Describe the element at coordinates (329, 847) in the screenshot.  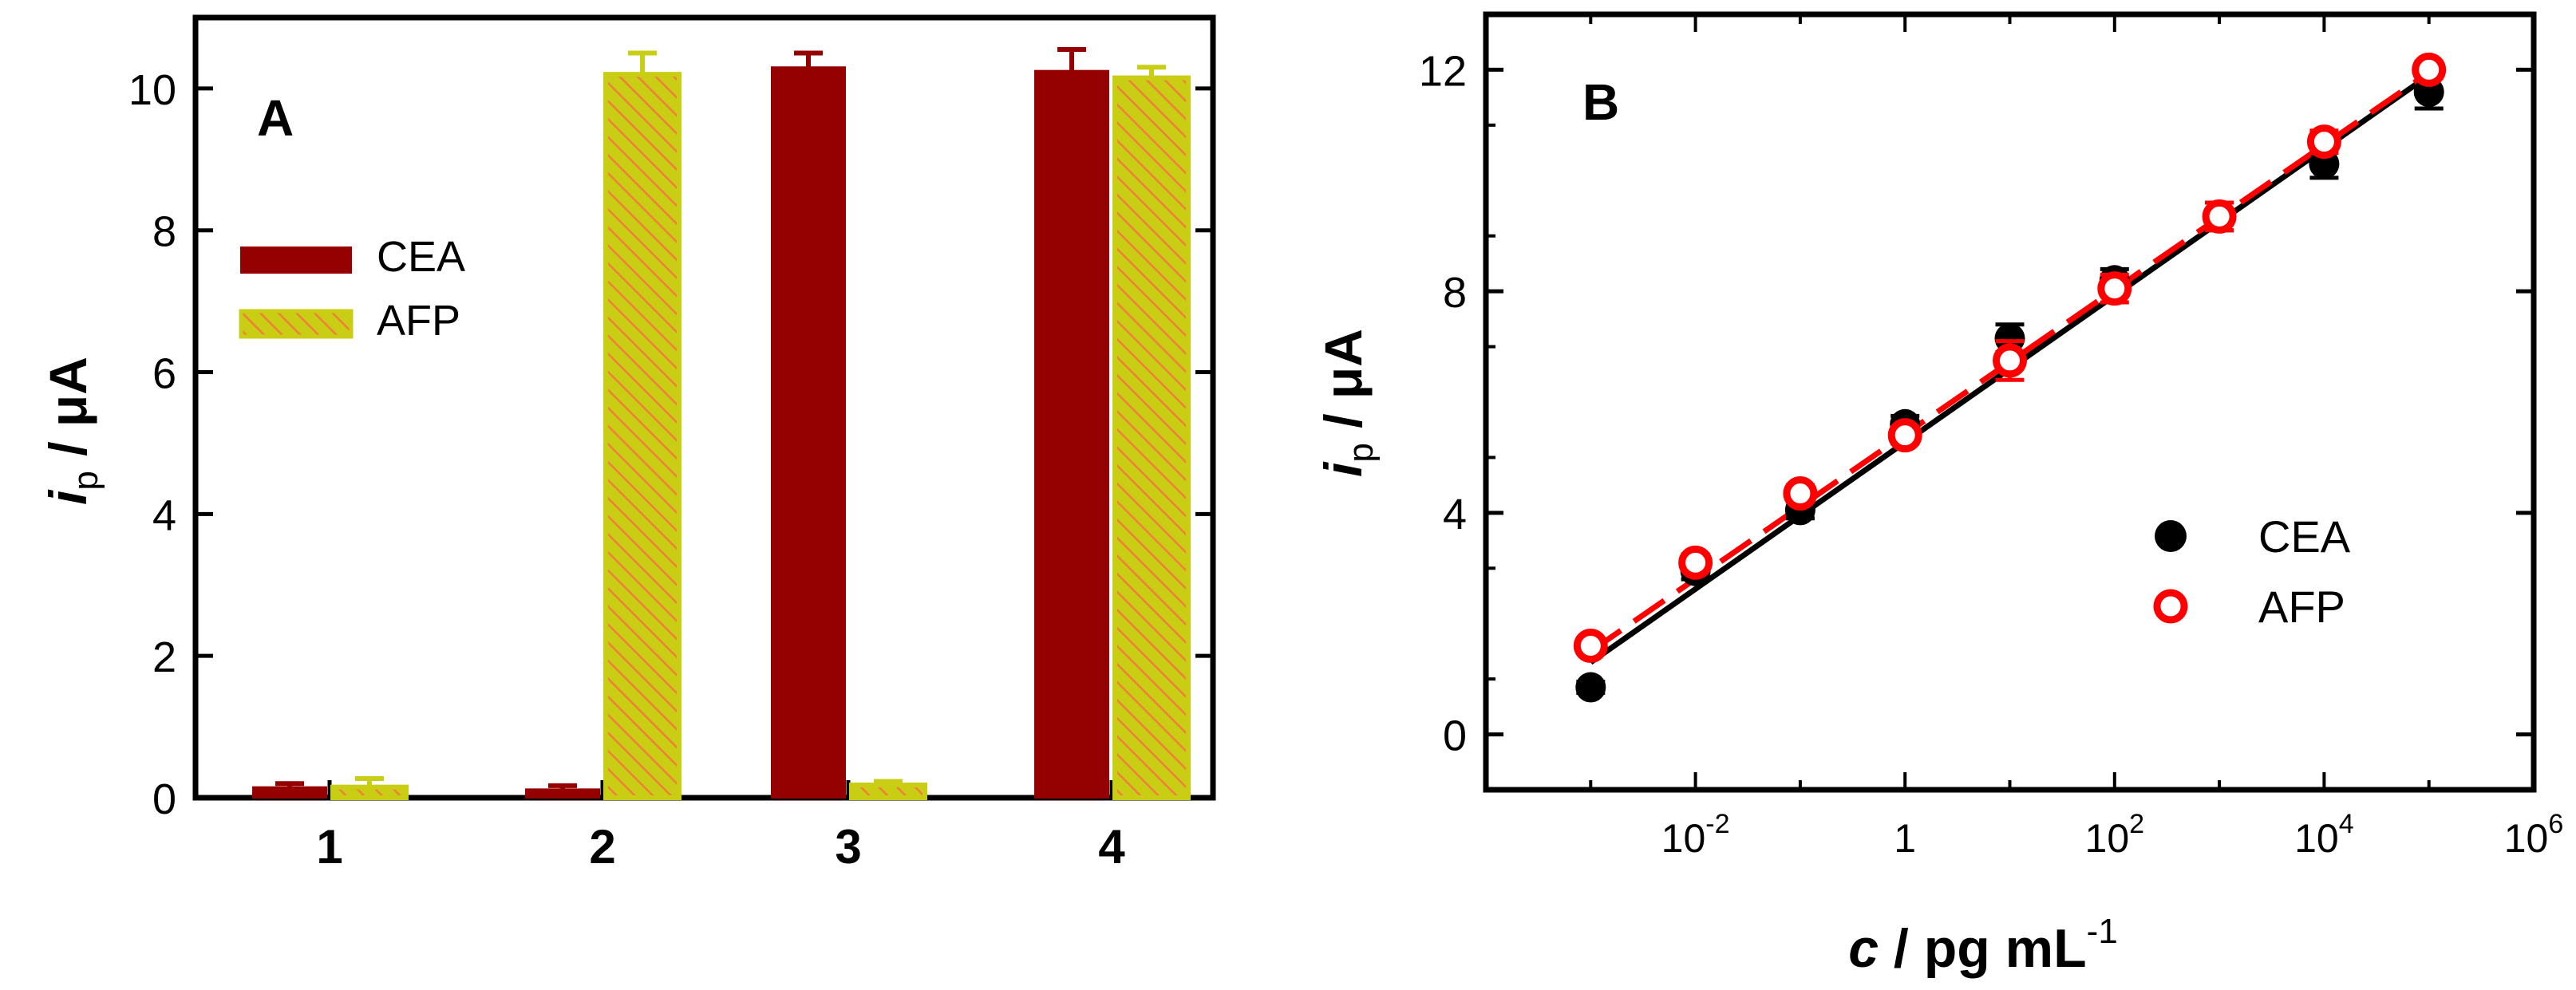
I see `x-tick-label-a: 1` at that location.